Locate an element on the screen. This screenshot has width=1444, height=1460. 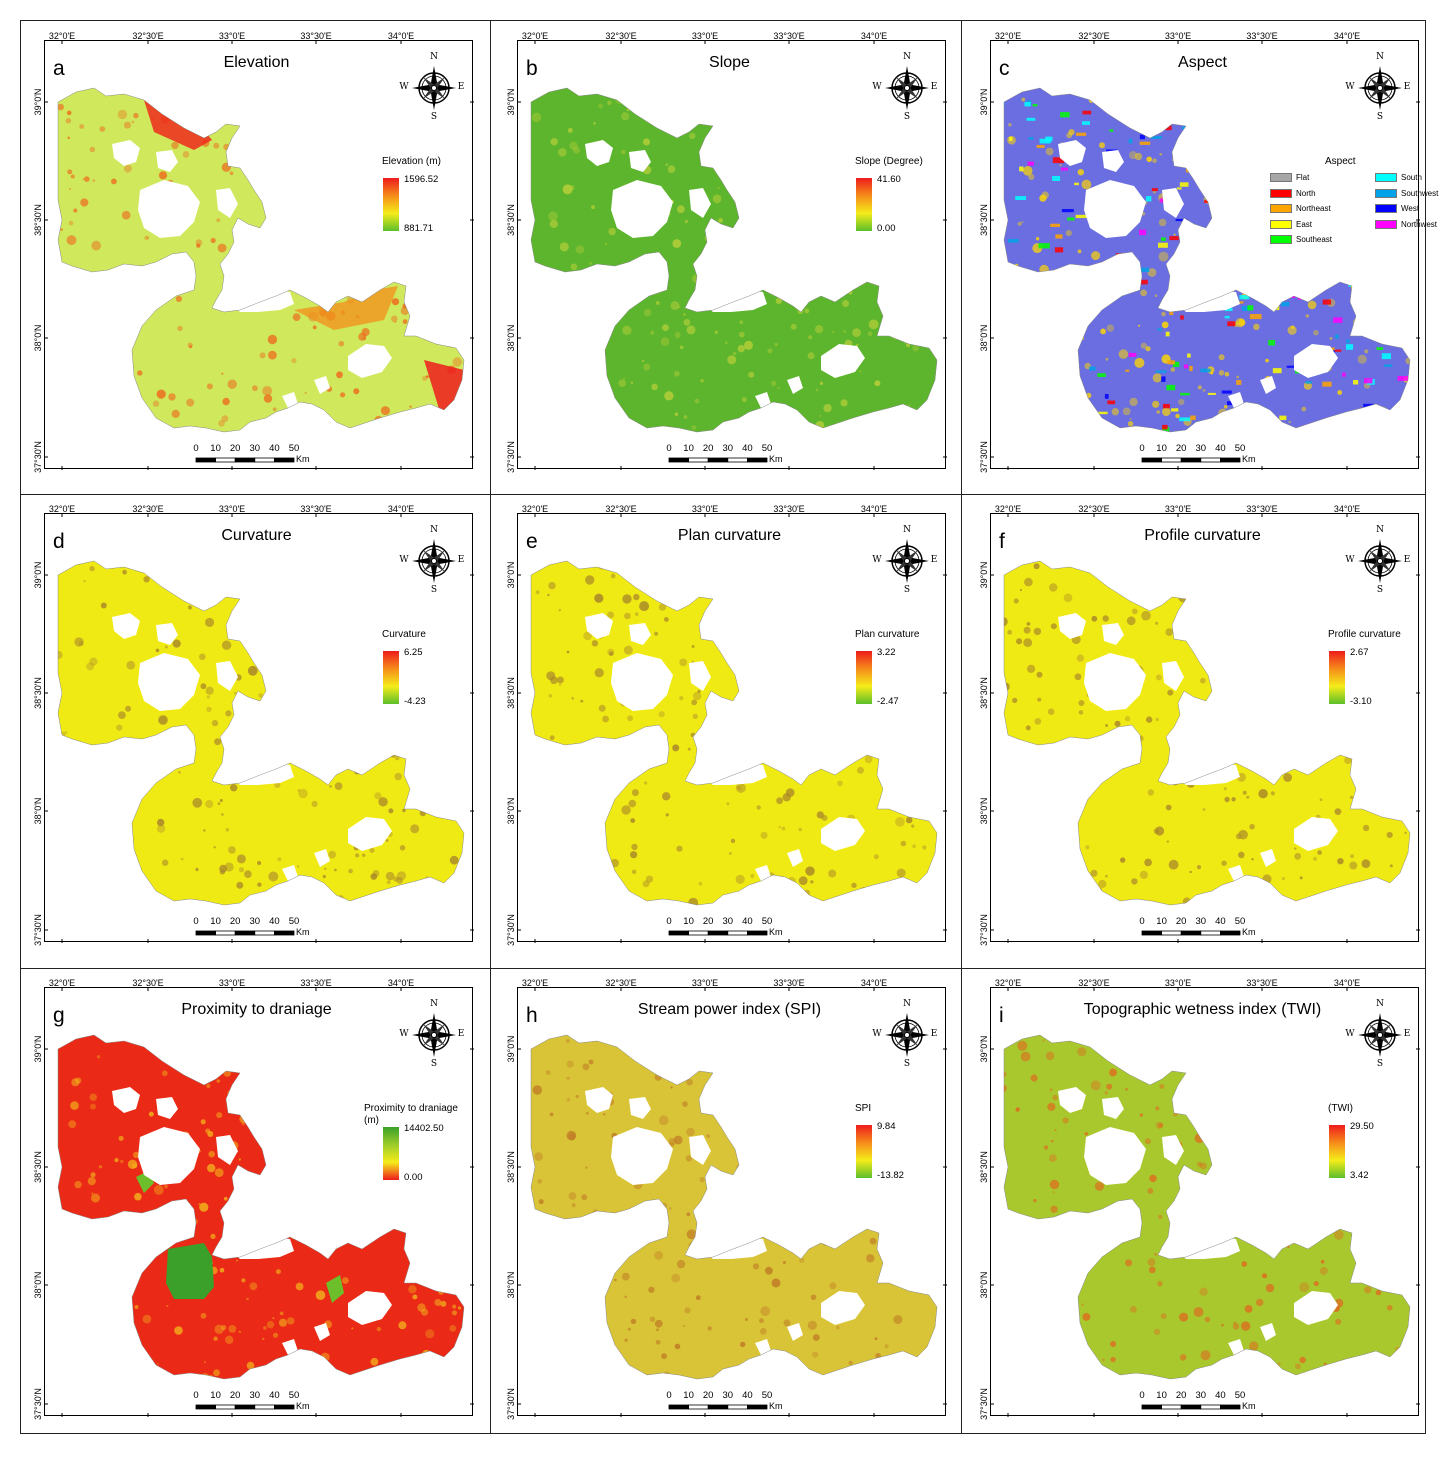
legend-item-northeast: Northeast is located at coordinates (1300, 208).